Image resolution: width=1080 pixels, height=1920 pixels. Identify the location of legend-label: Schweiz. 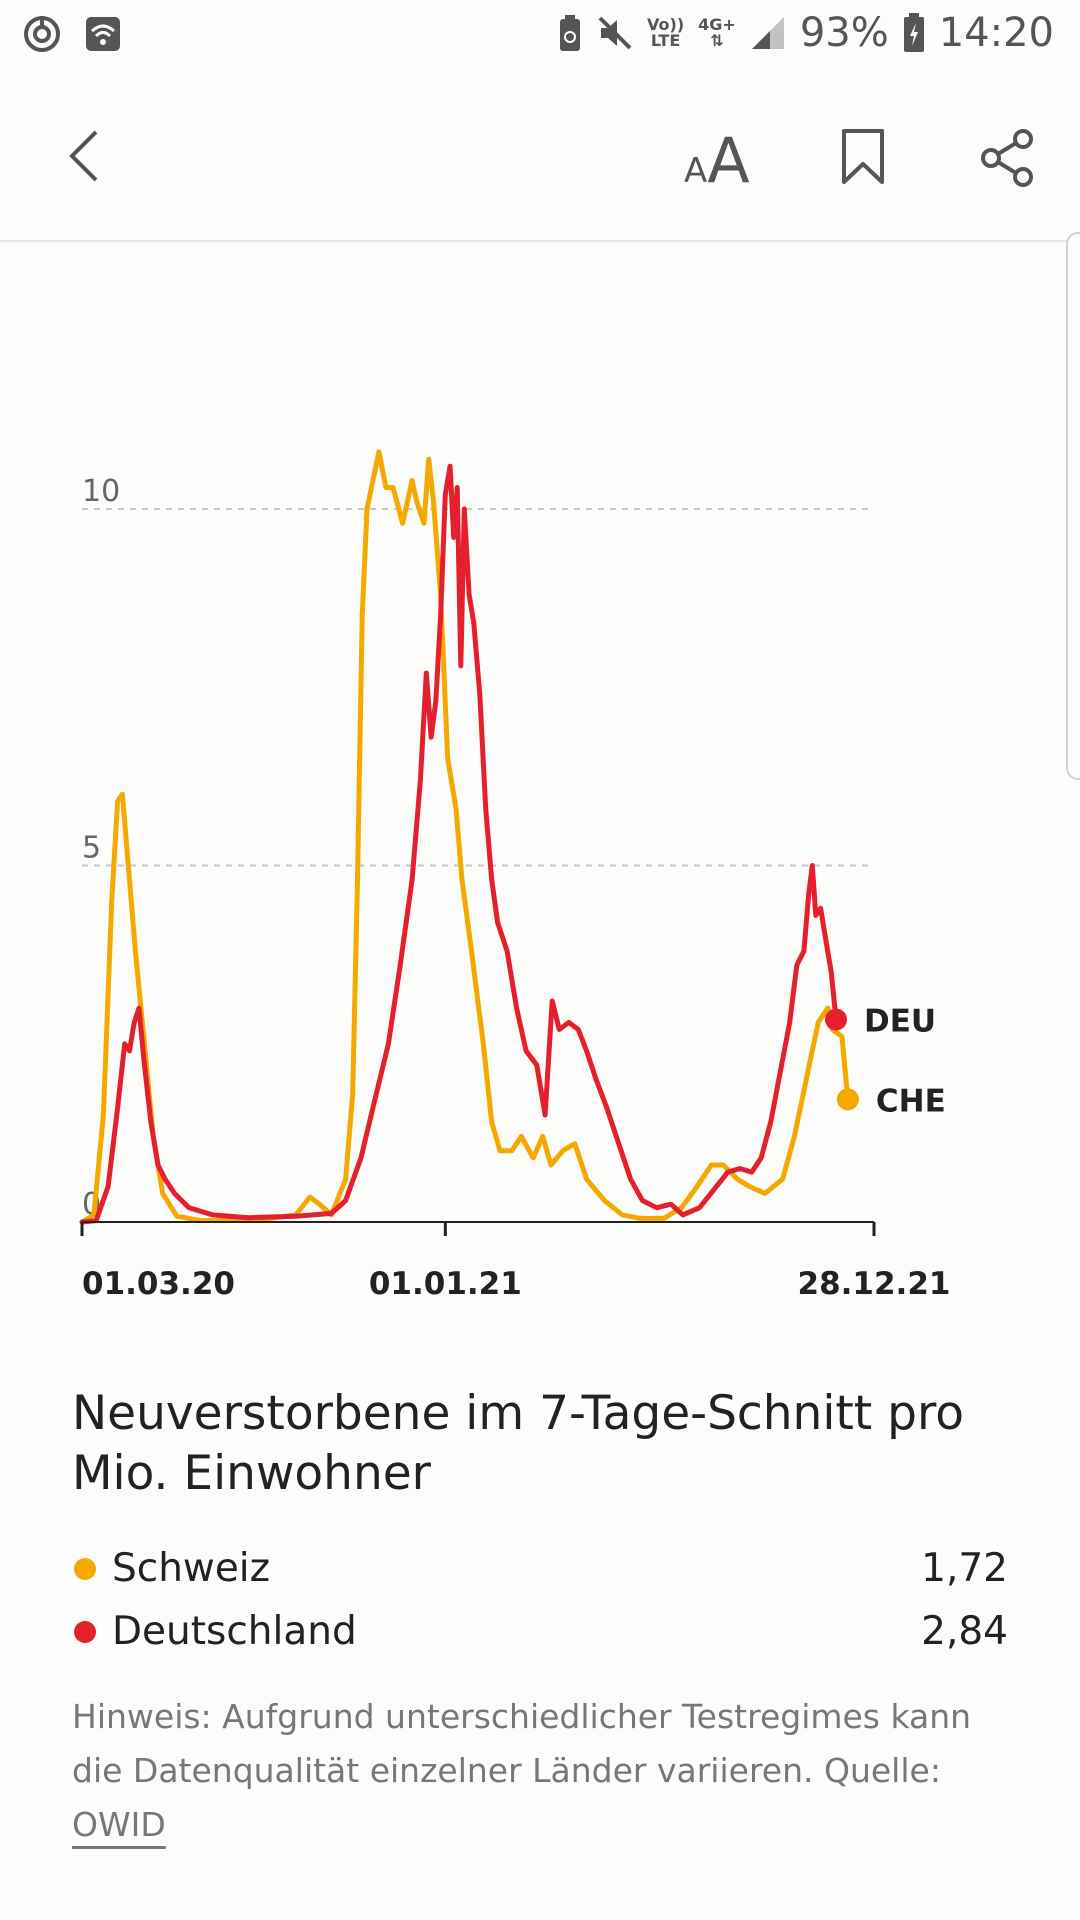
(191, 1568).